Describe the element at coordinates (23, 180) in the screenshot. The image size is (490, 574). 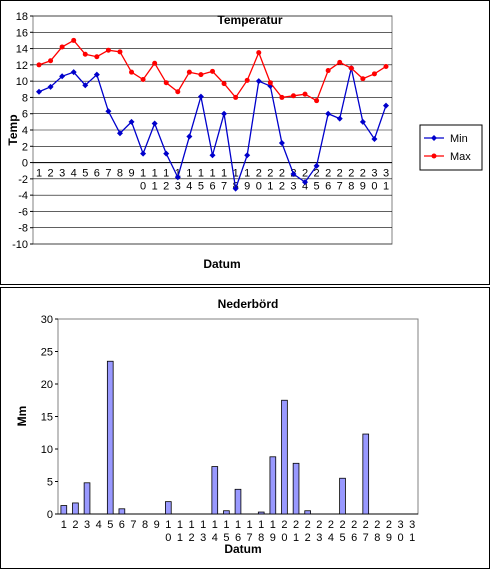
I see `y-tick-label: -2` at that location.